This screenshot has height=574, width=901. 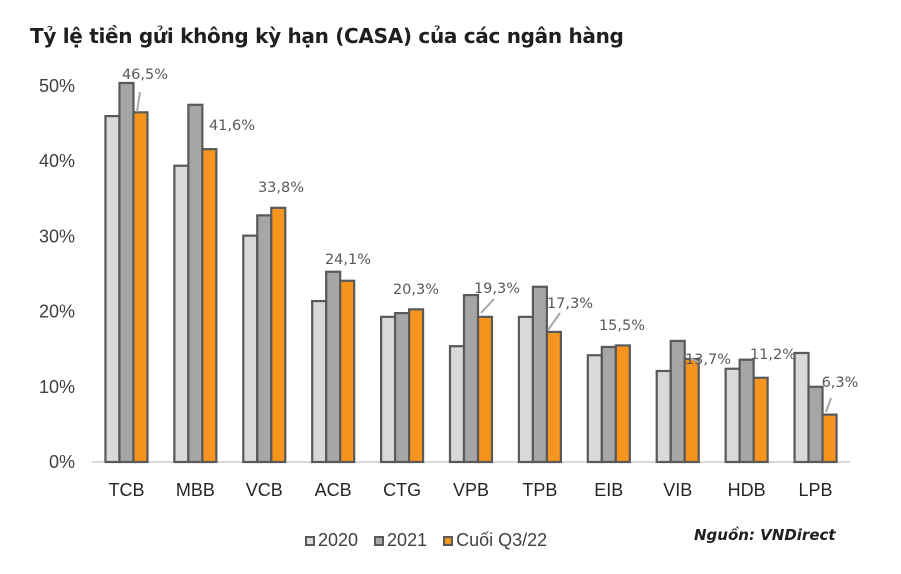 What do you see at coordinates (250, 349) in the screenshot?
I see `bar-vcb-2020` at bounding box center [250, 349].